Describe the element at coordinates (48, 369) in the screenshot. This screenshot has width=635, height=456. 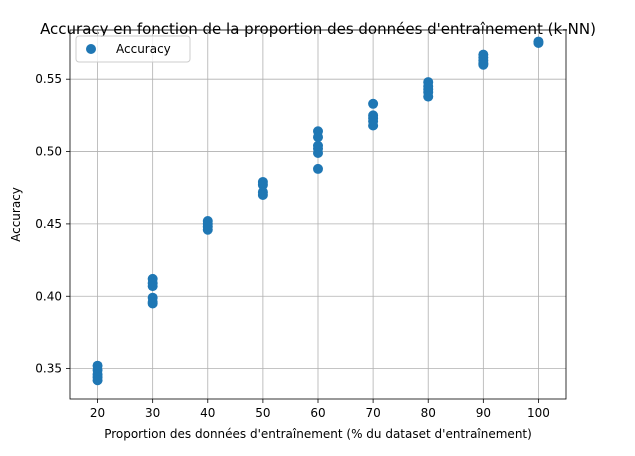
I see `y-tick-label: 0.35` at that location.